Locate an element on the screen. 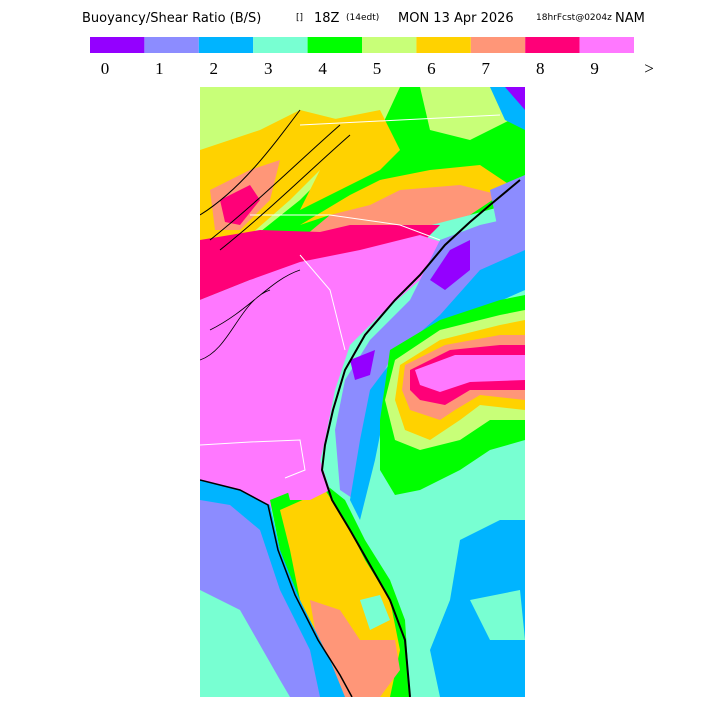 Image resolution: width=726 pixels, height=726 pixels. legend-label: 9 is located at coordinates (594, 68).